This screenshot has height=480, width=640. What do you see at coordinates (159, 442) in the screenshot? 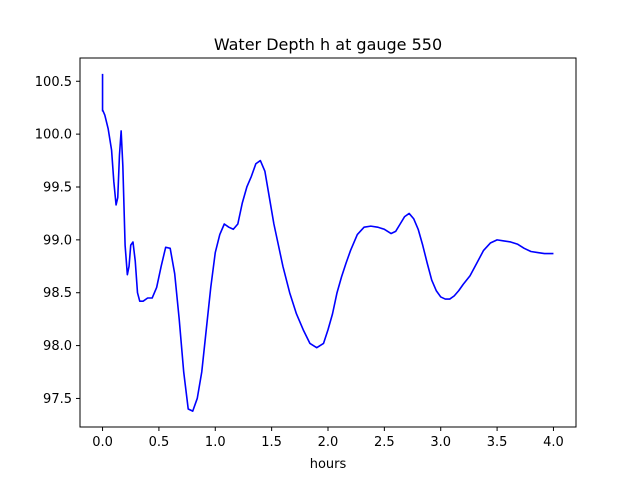
I see `x-tick-label: 0.5` at bounding box center [159, 442].